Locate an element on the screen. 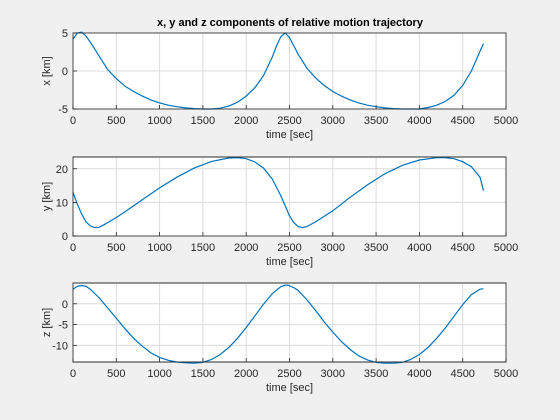 This screenshot has height=420, width=560. axes-x-xtick-label: 500 is located at coordinates (116, 121).